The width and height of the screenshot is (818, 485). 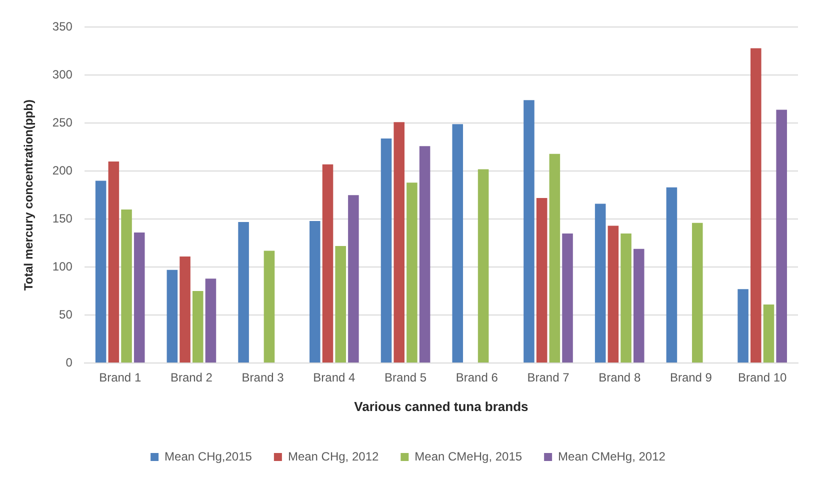 What do you see at coordinates (62, 122) in the screenshot?
I see `y-tick-label: 250` at bounding box center [62, 122].